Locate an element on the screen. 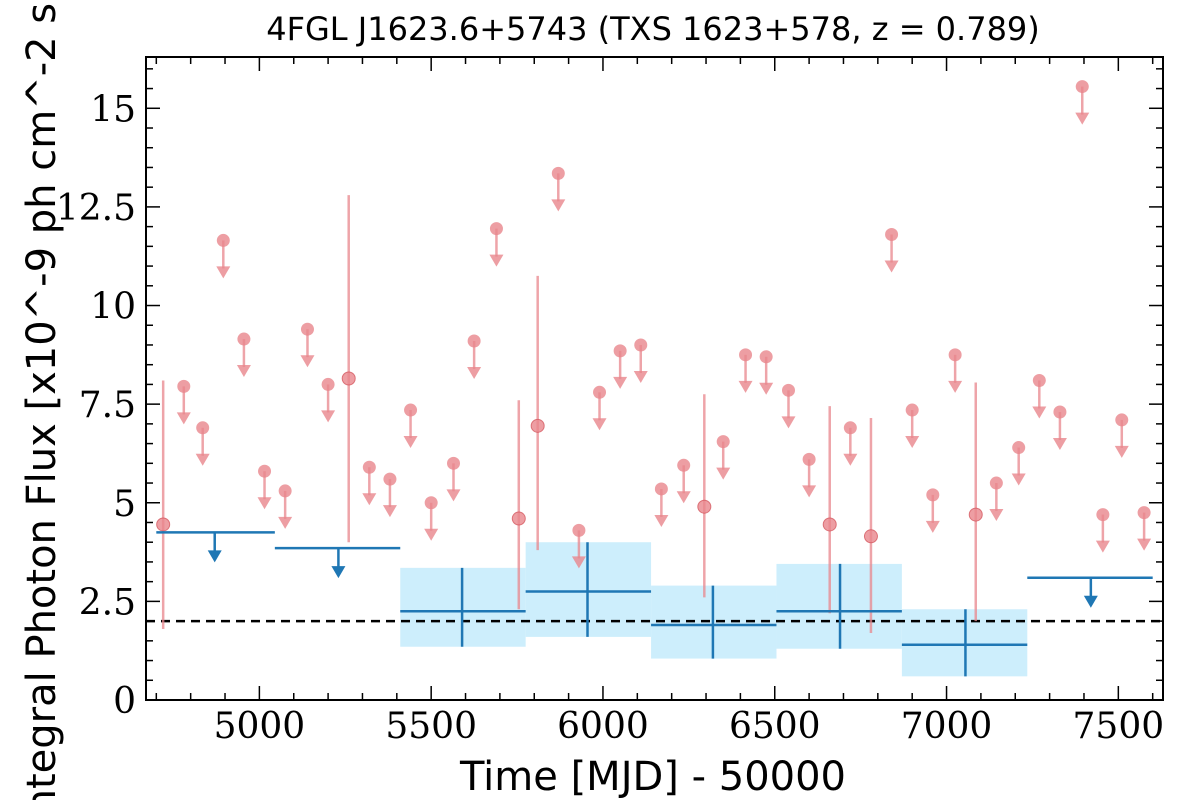 Image resolution: width=1200 pixels, height=800 pixels. y-tick-label: 7.5 is located at coordinates (107, 405).